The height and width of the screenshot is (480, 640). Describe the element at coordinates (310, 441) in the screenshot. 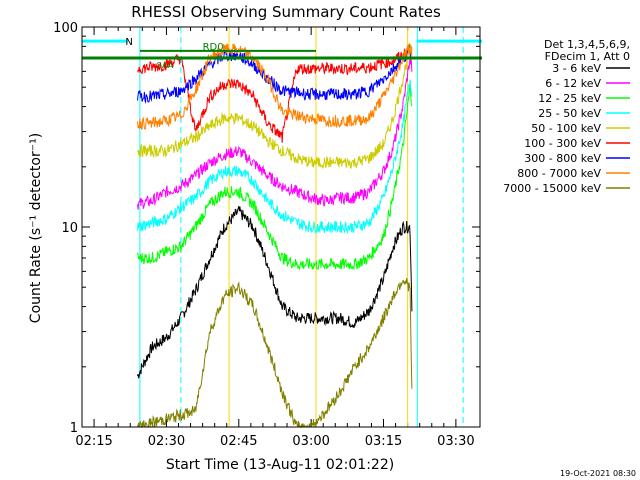

I see `x-tick-label: 03:00` at that location.